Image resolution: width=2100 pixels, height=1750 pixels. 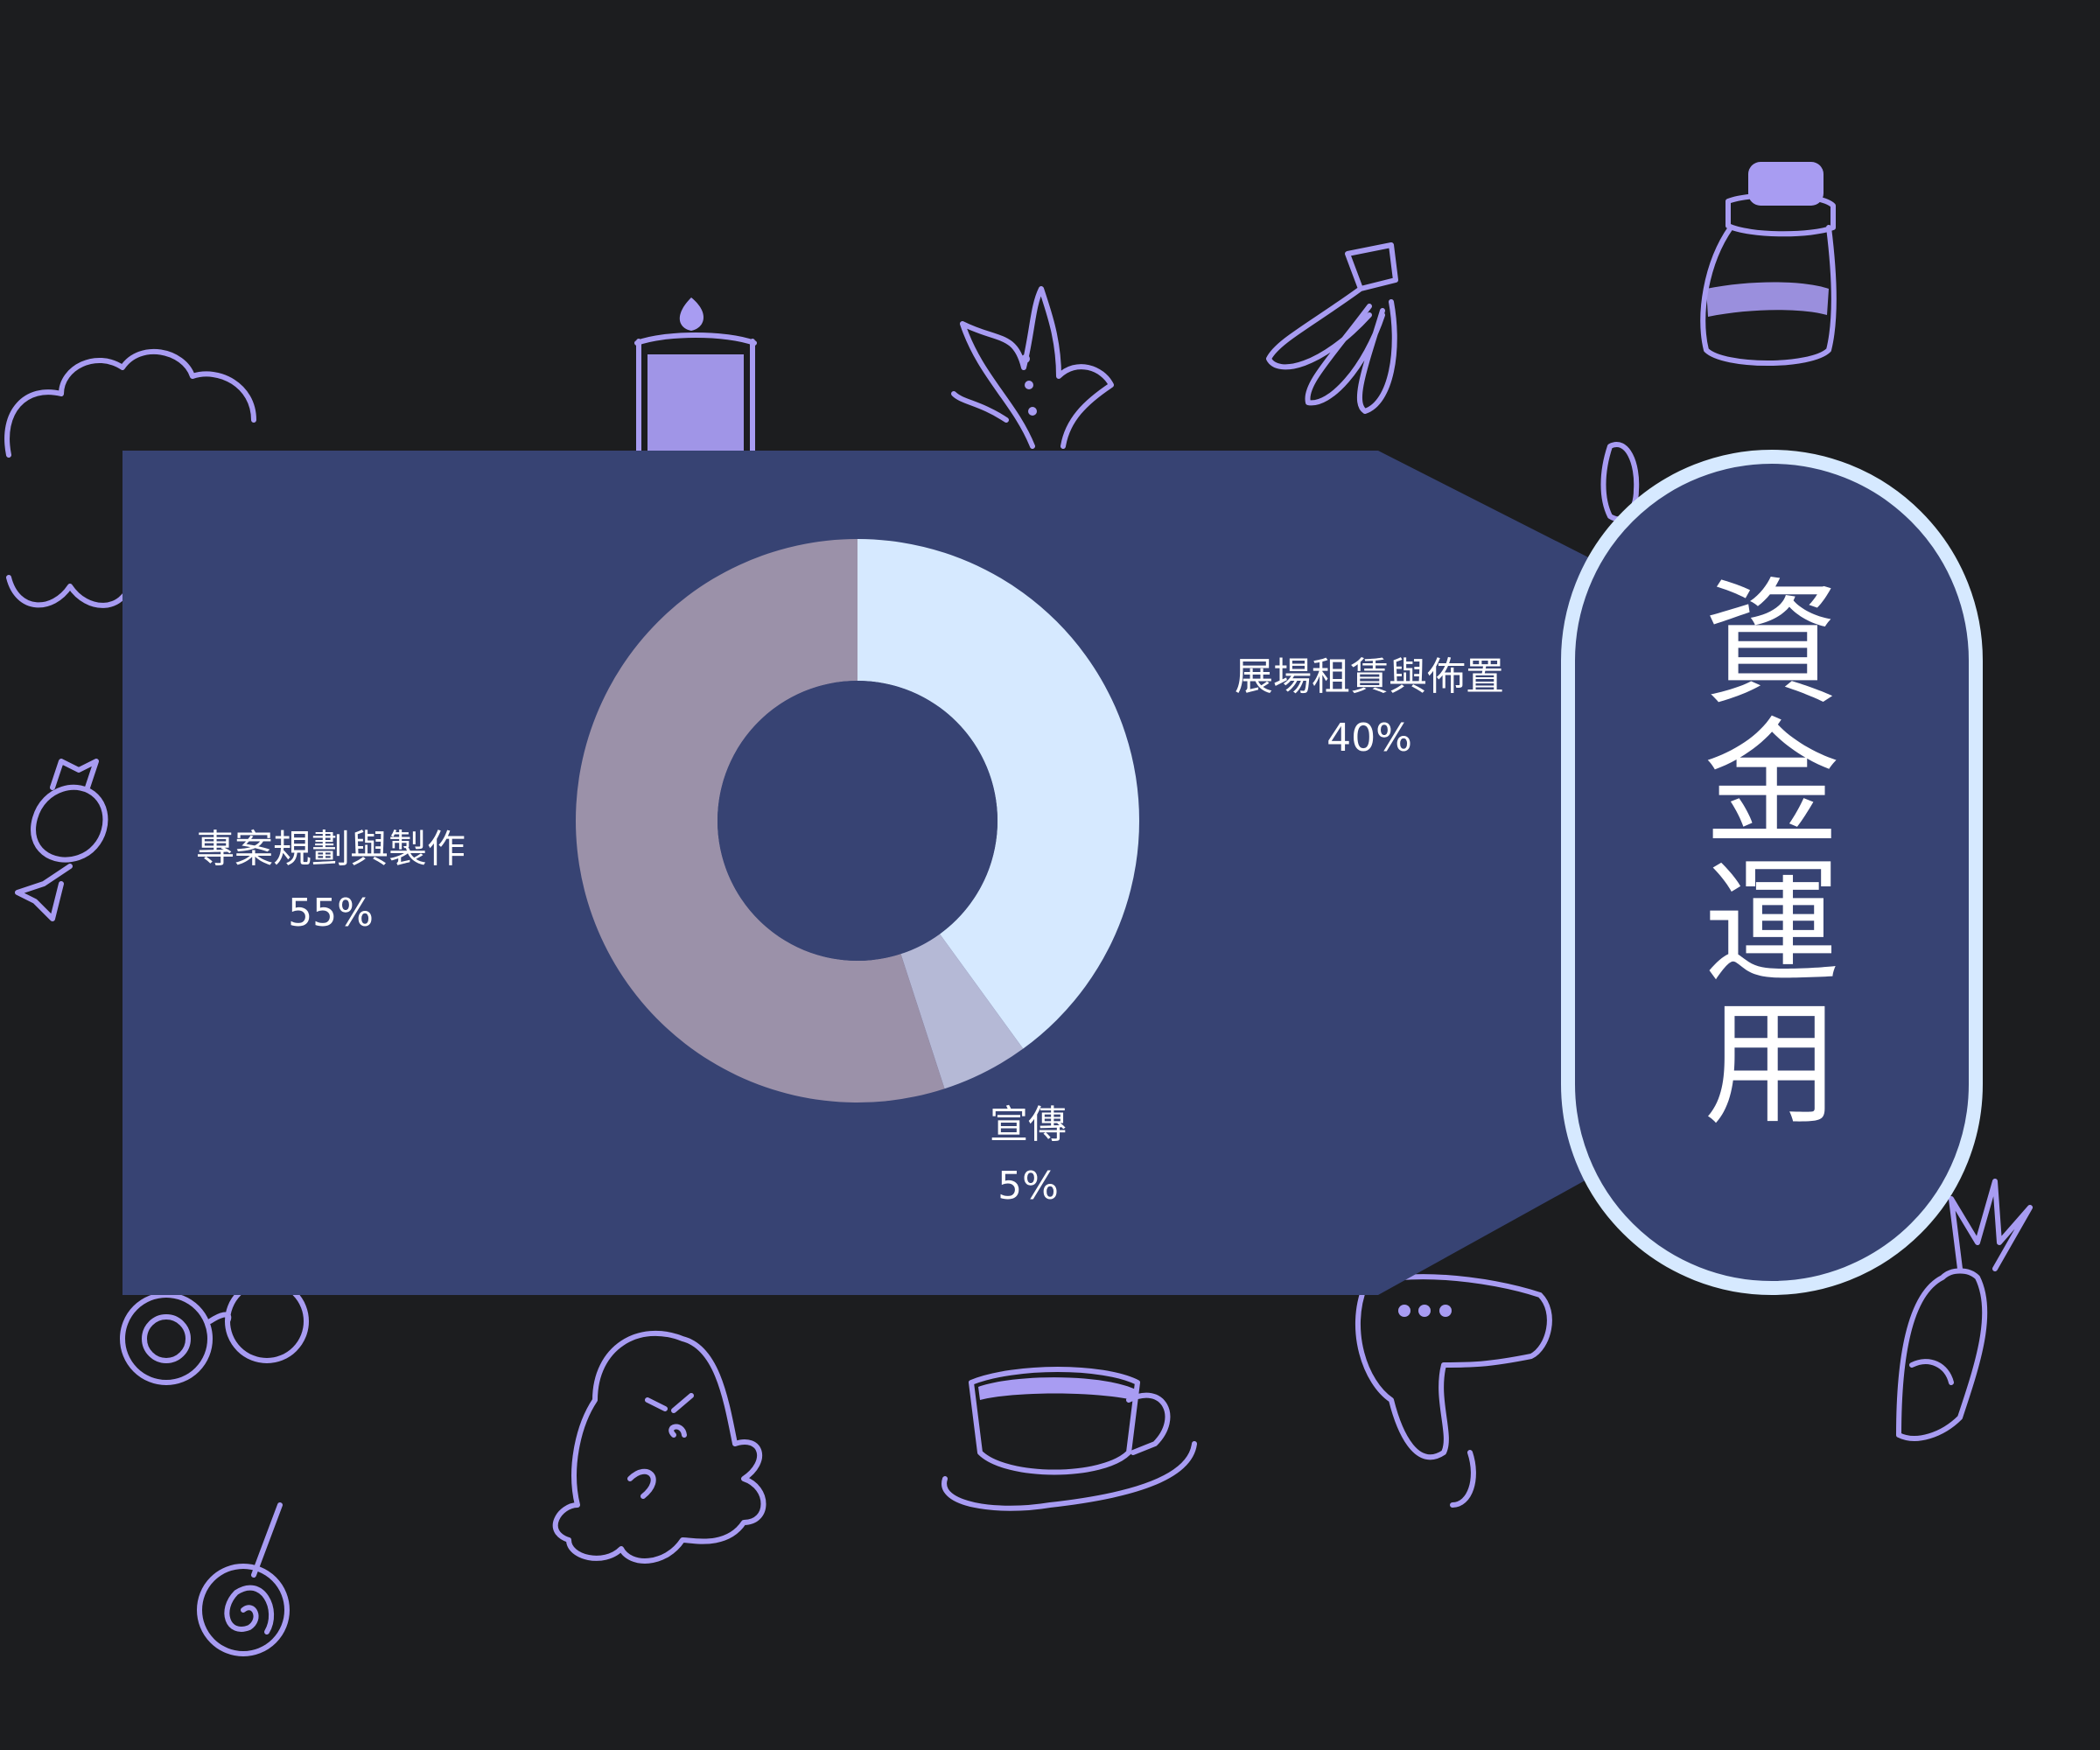 I want to click on title-pill-shape, so click(x=1772, y=872).